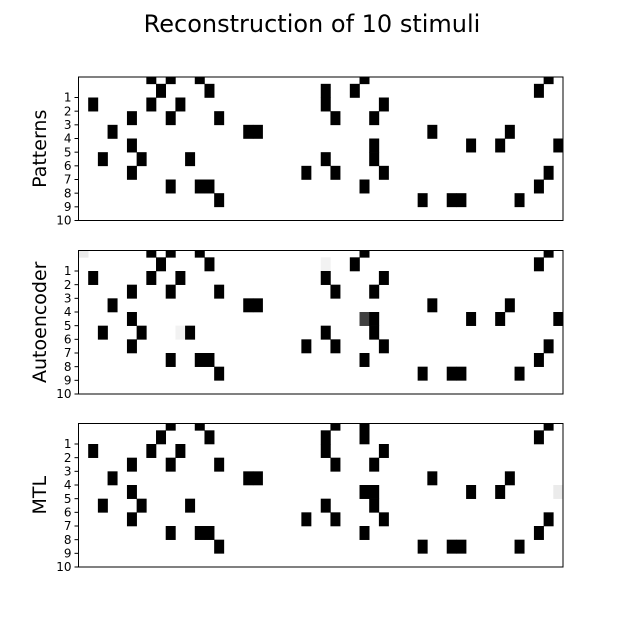  I want to click on y-tick-label: 7, so click(68, 180).